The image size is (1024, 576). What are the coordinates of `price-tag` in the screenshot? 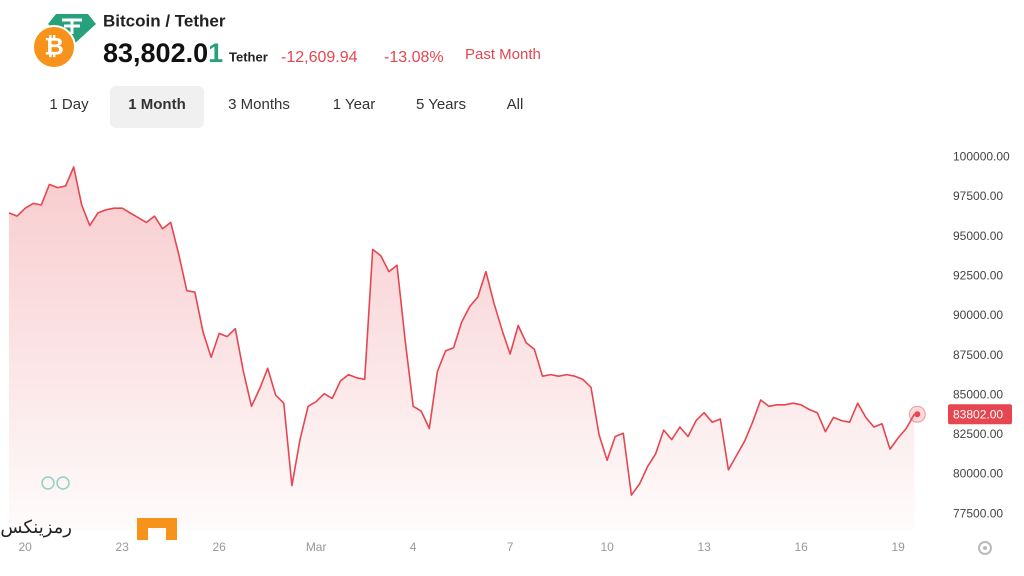 It's located at (980, 414).